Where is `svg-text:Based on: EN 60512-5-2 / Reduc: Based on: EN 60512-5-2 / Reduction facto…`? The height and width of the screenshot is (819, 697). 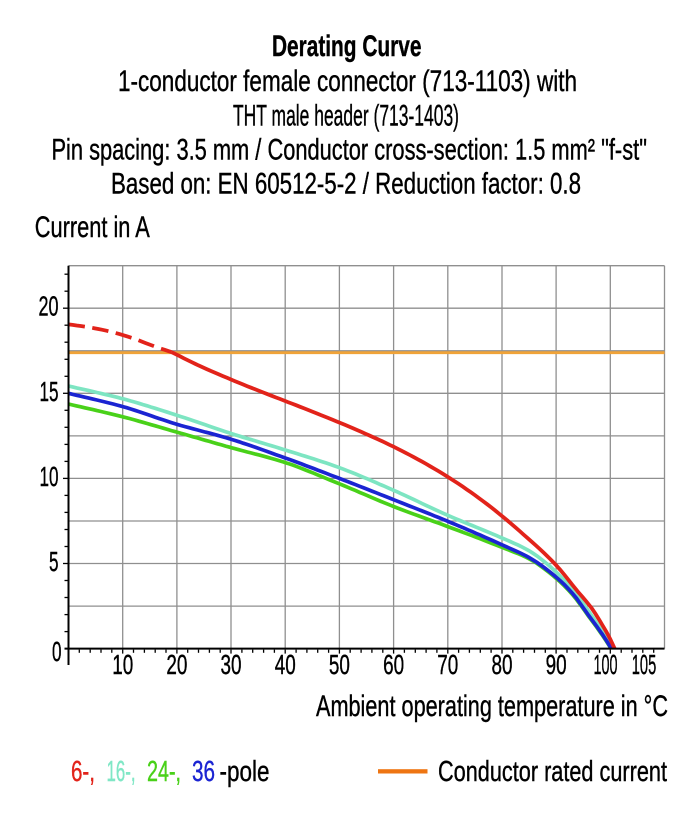 svg-text:Based on: EN 60512-5-2 / Reduc: Based on: EN 60512-5-2 / Reduction facto… is located at coordinates (346, 184).